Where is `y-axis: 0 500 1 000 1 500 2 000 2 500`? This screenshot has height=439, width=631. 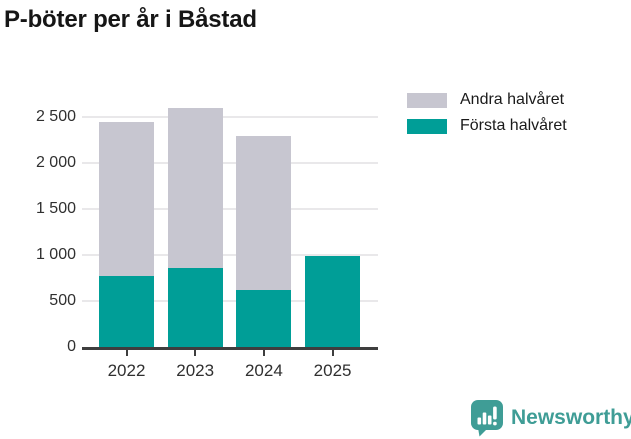
y-axis: 0 500 1 000 1 500 2 000 2 500 is located at coordinates (38, 219).